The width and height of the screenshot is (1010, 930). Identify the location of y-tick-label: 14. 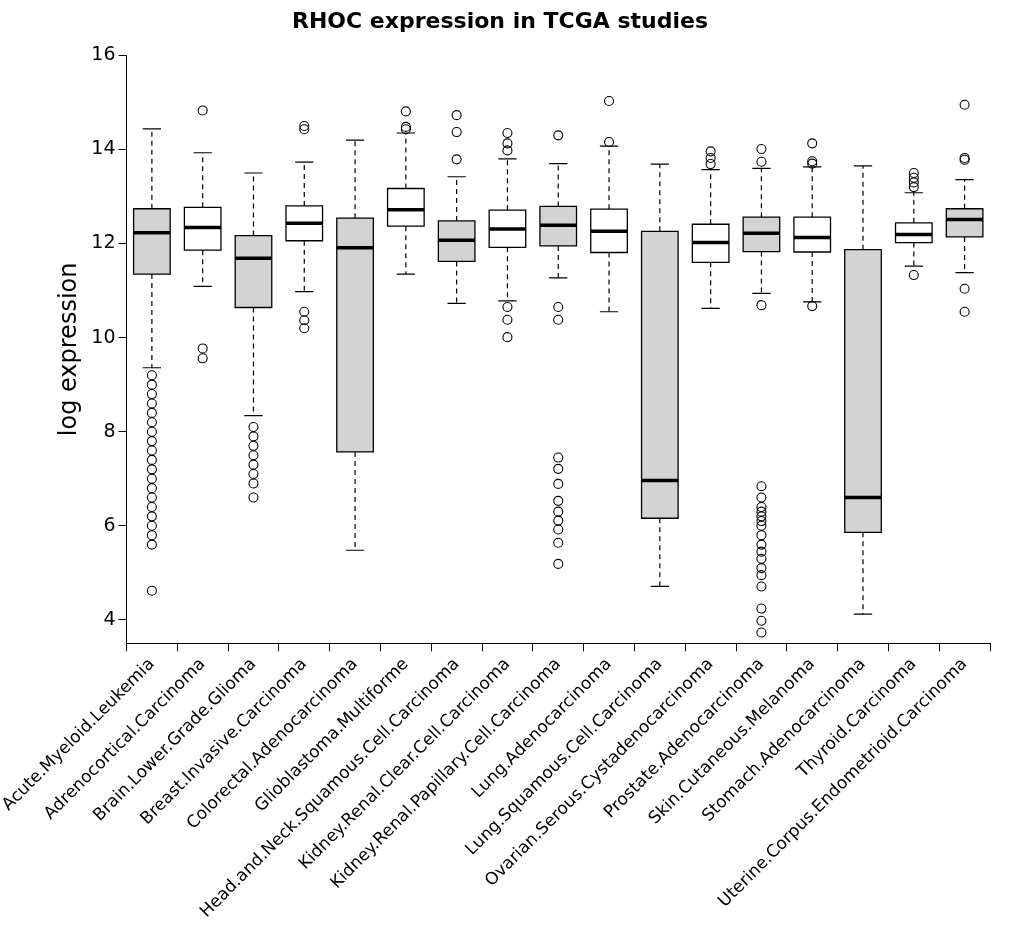
(103, 147).